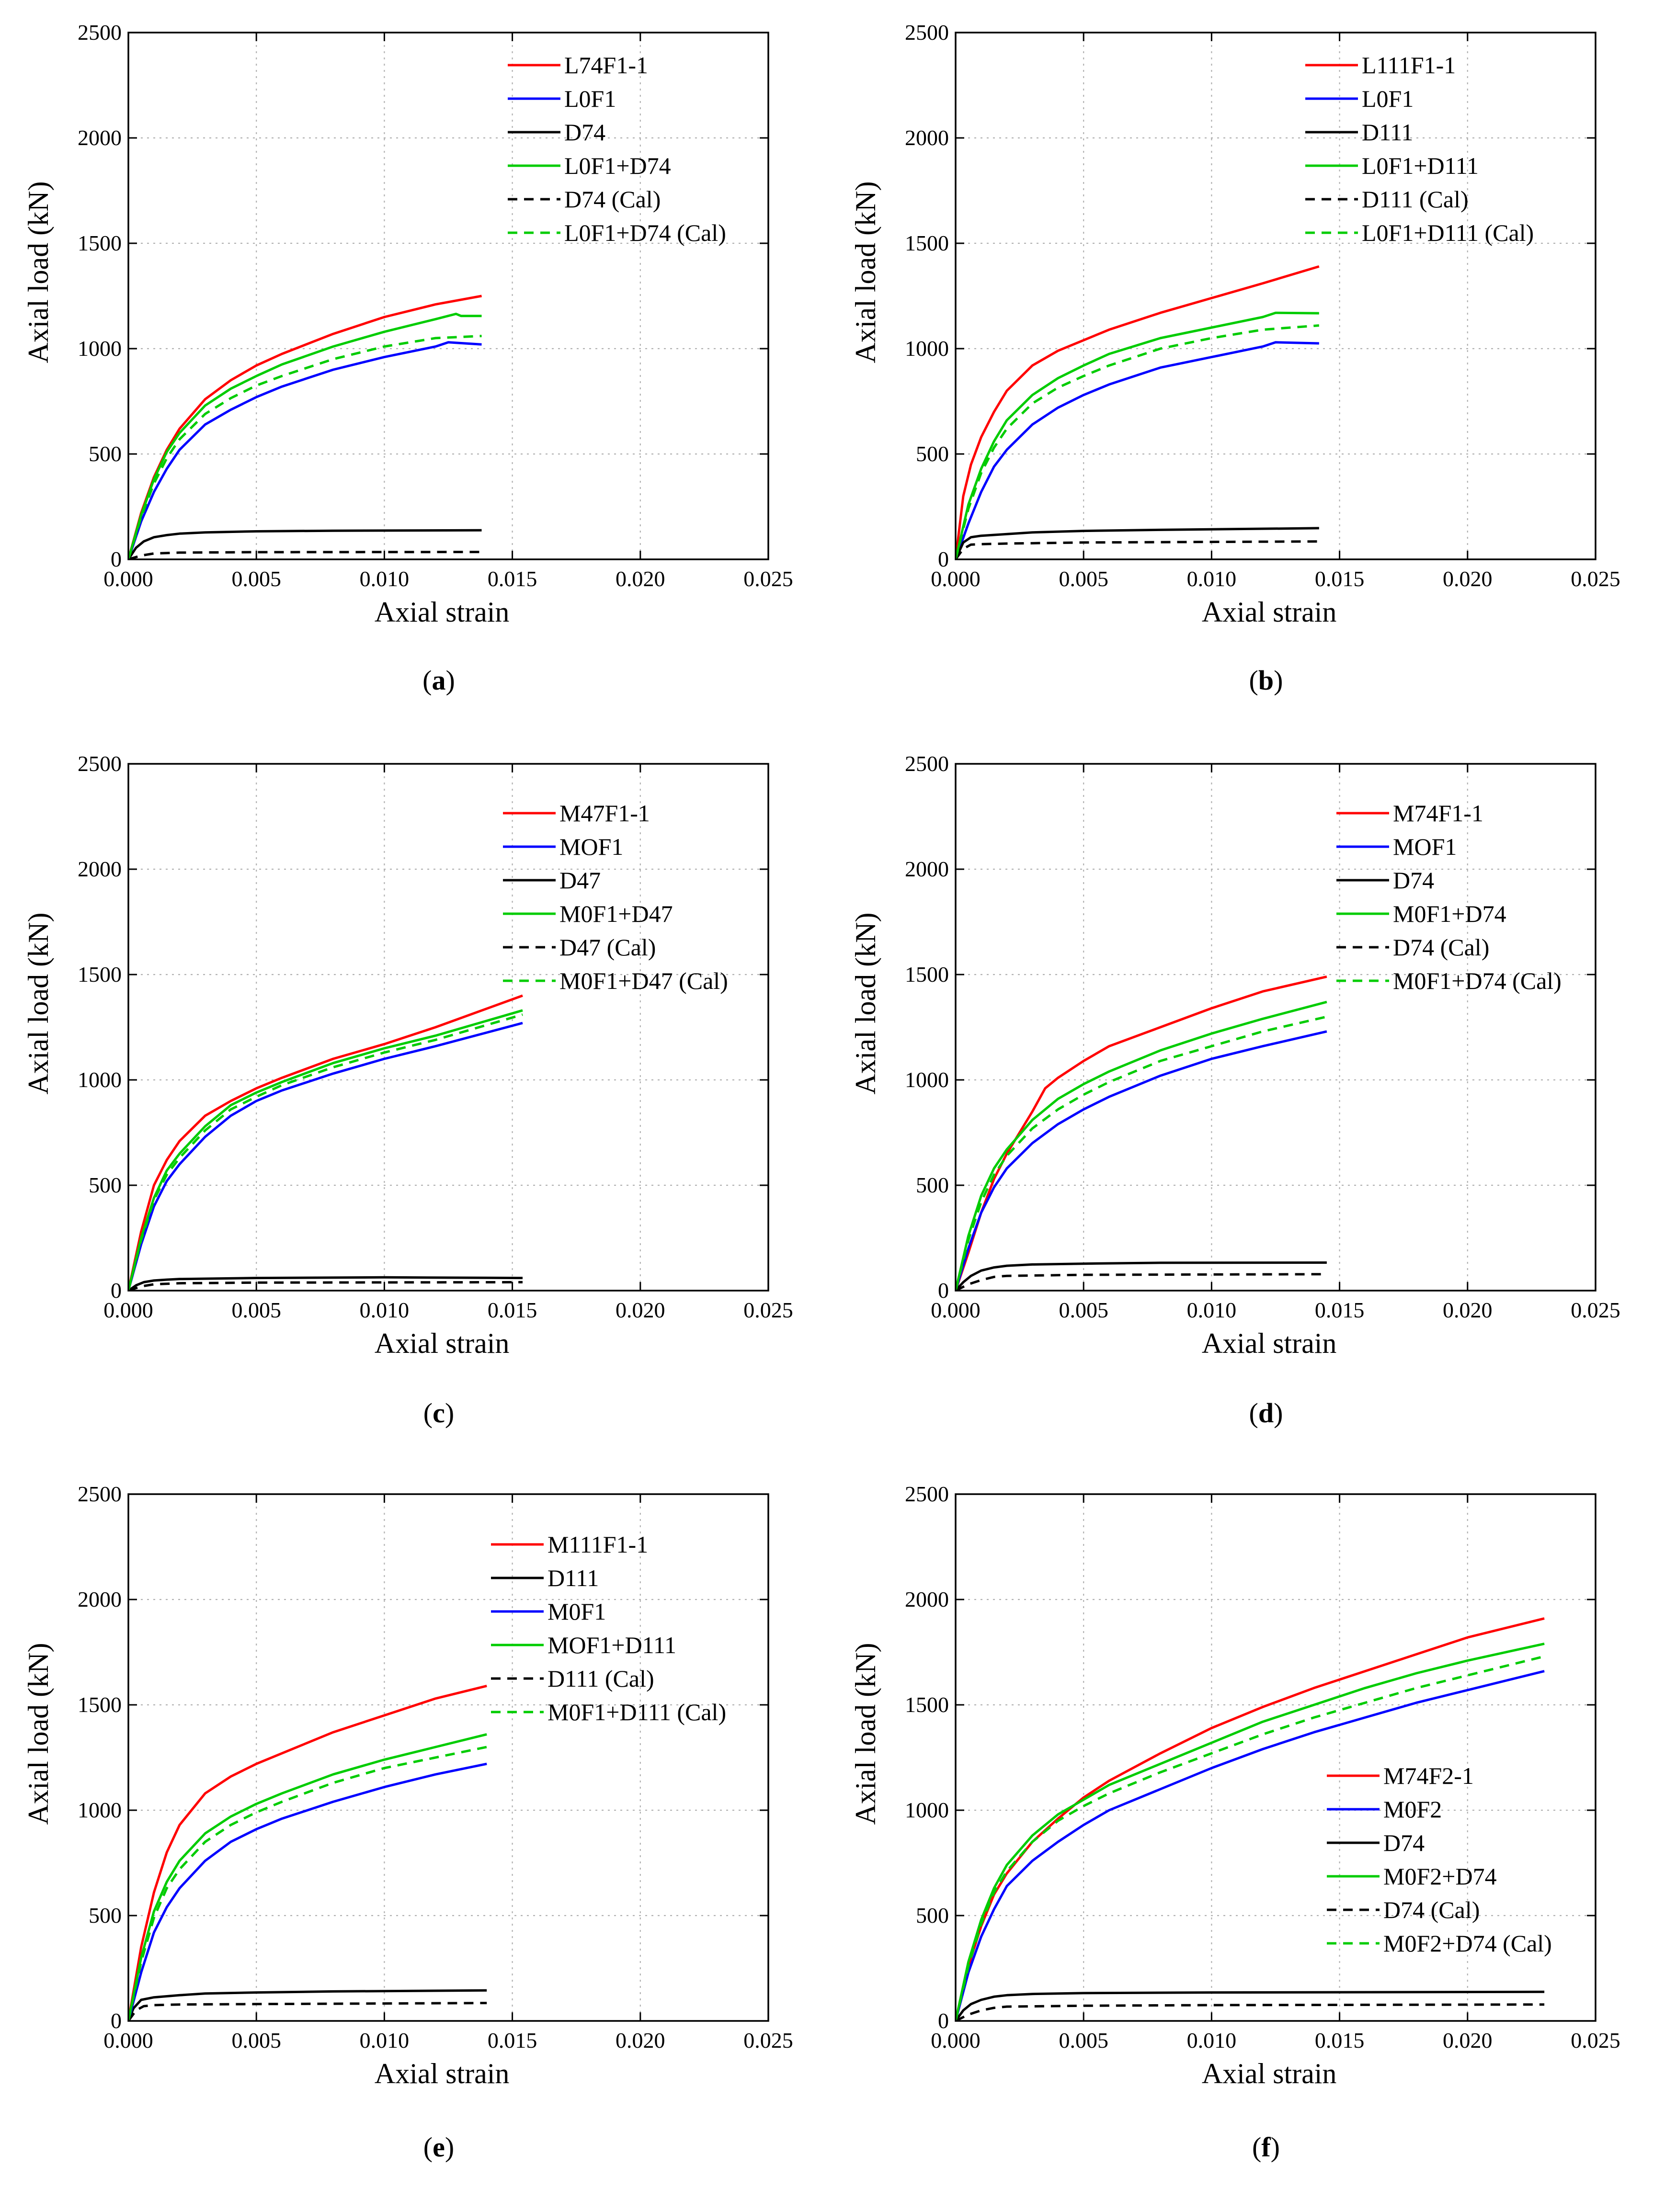 The height and width of the screenshot is (2212, 1665). I want to click on series-line-L0F1+D74 (Cal), so click(305, 447).